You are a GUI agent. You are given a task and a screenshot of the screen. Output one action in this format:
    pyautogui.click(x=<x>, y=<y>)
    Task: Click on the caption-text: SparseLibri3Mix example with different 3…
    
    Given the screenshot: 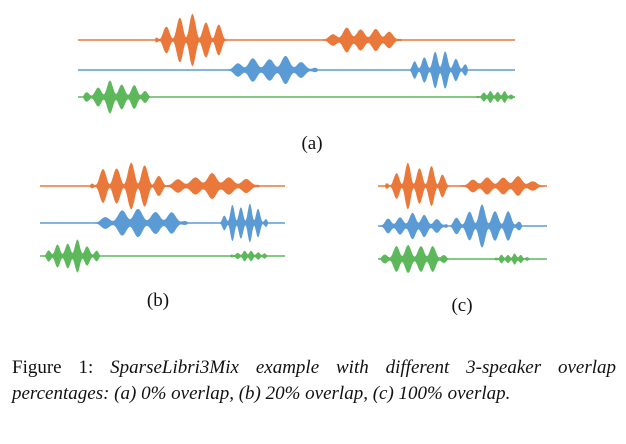 What is the action you would take?
    pyautogui.click(x=314, y=380)
    